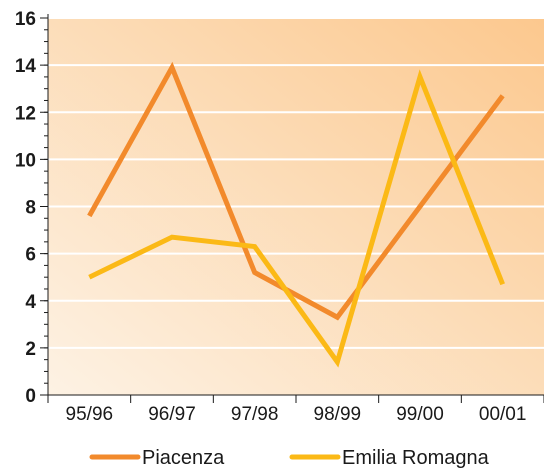  What do you see at coordinates (30, 255) in the screenshot?
I see `y-tick-label: 6` at bounding box center [30, 255].